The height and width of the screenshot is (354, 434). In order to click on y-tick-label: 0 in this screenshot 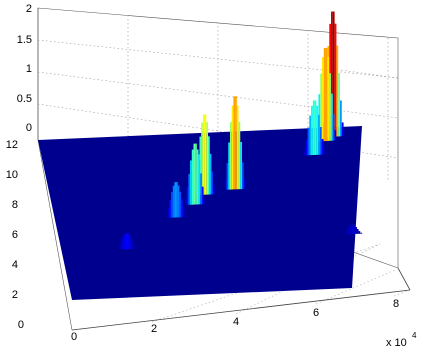, I will do `click(21, 325)`.